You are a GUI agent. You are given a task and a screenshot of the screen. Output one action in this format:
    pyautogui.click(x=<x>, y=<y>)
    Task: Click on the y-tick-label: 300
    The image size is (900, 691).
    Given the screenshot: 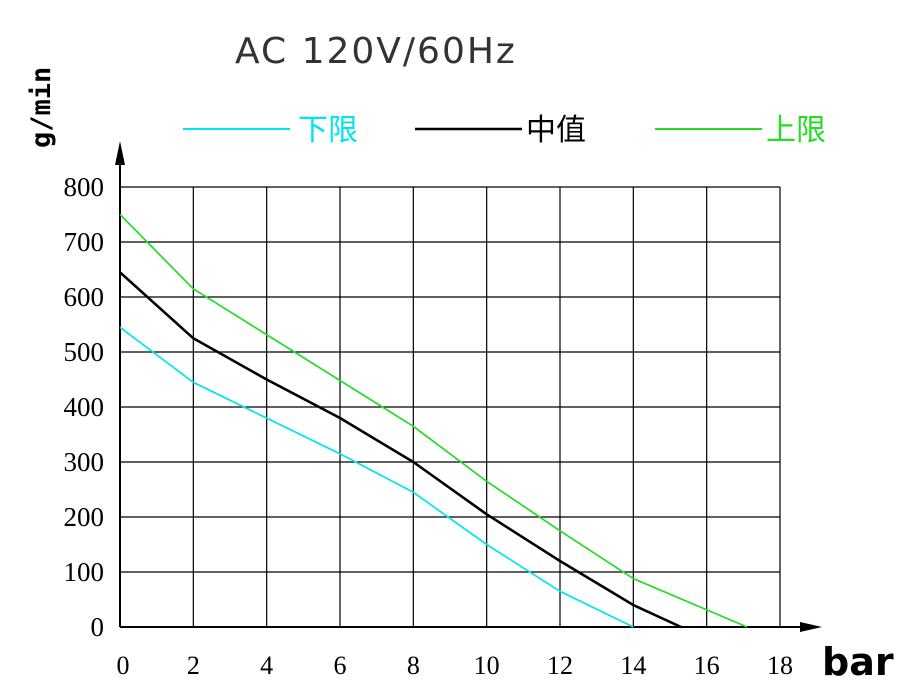 What is the action you would take?
    pyautogui.click(x=84, y=462)
    